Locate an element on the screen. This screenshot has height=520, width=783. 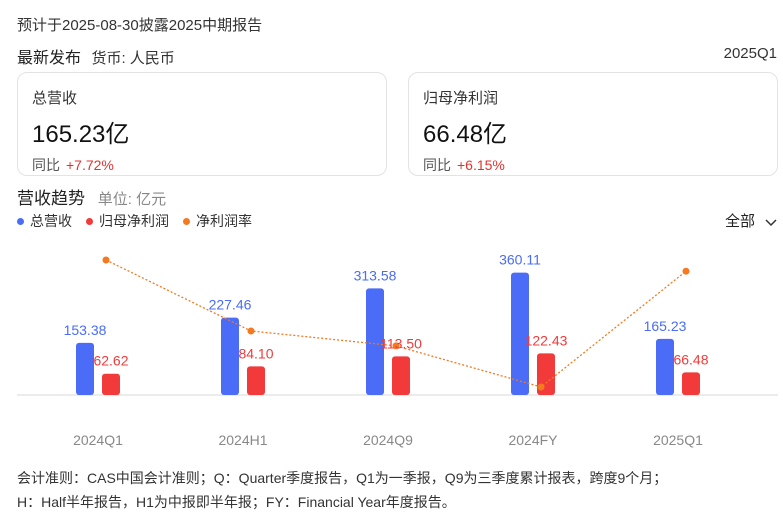
label-net-profit-2024Q1: 62.62 is located at coordinates (110, 361).